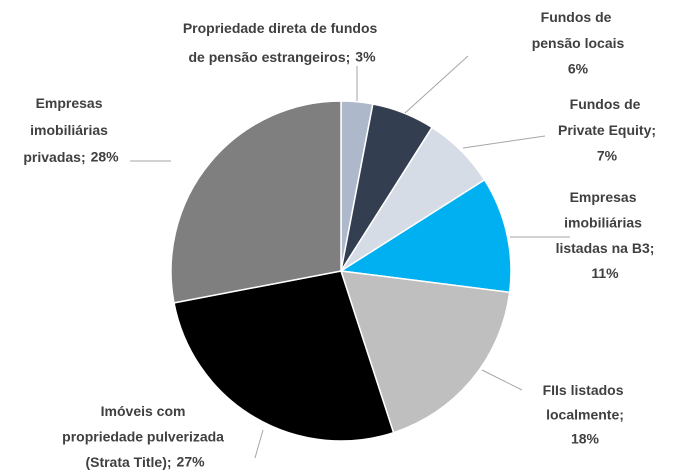 Image resolution: width=673 pixels, height=474 pixels. Describe the element at coordinates (191, 462) in the screenshot. I see `data-label-value: 27%` at that location.